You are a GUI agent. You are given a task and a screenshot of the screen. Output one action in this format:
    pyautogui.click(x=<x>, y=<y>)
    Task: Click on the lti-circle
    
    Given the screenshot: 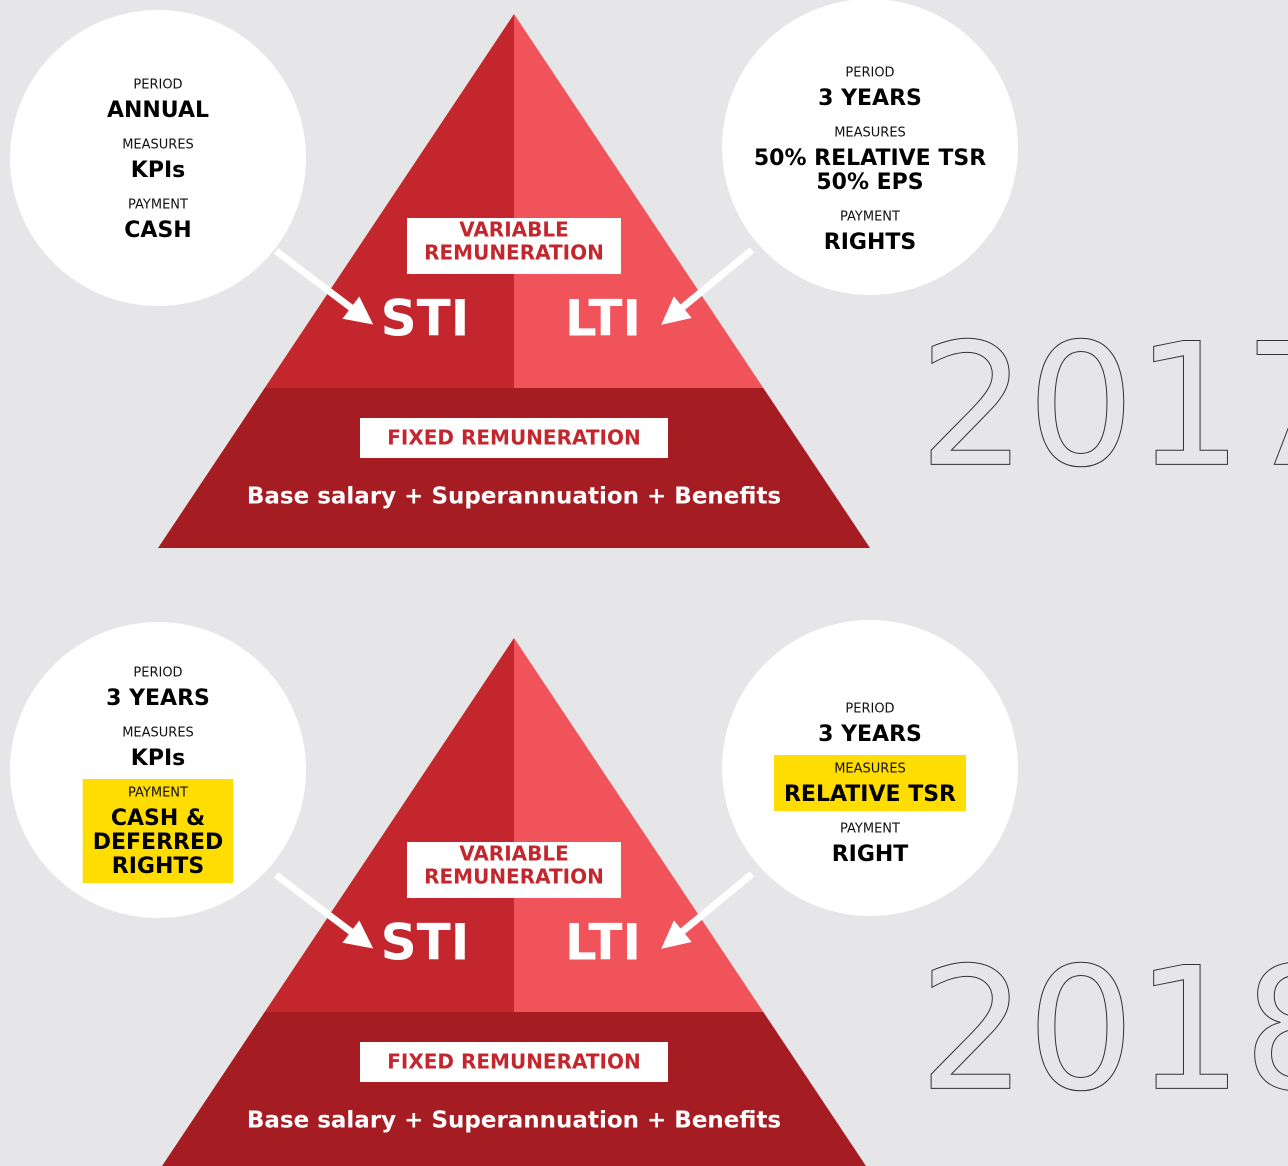 What is the action you would take?
    pyautogui.click(x=870, y=147)
    